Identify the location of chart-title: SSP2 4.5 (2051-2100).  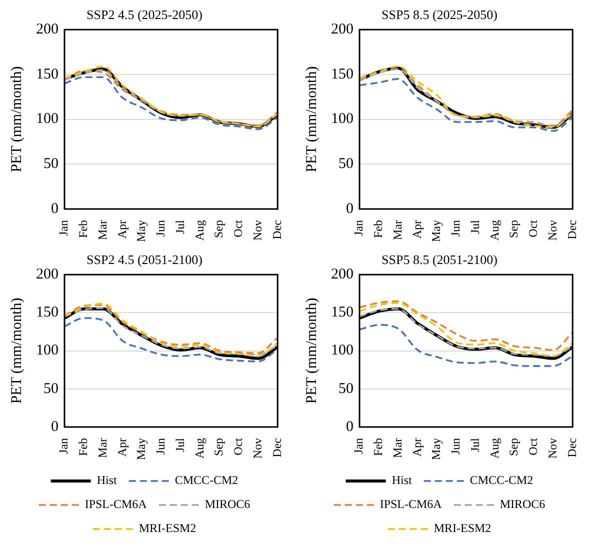
(144, 260).